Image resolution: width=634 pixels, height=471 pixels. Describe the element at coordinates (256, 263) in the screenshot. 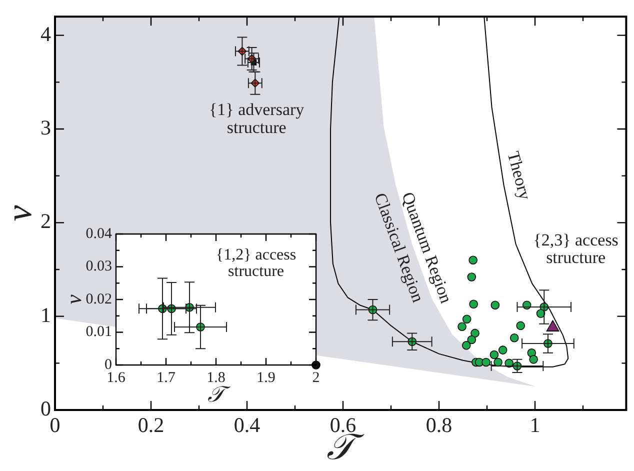

I see `annotation: {1,2} access structure` at that location.